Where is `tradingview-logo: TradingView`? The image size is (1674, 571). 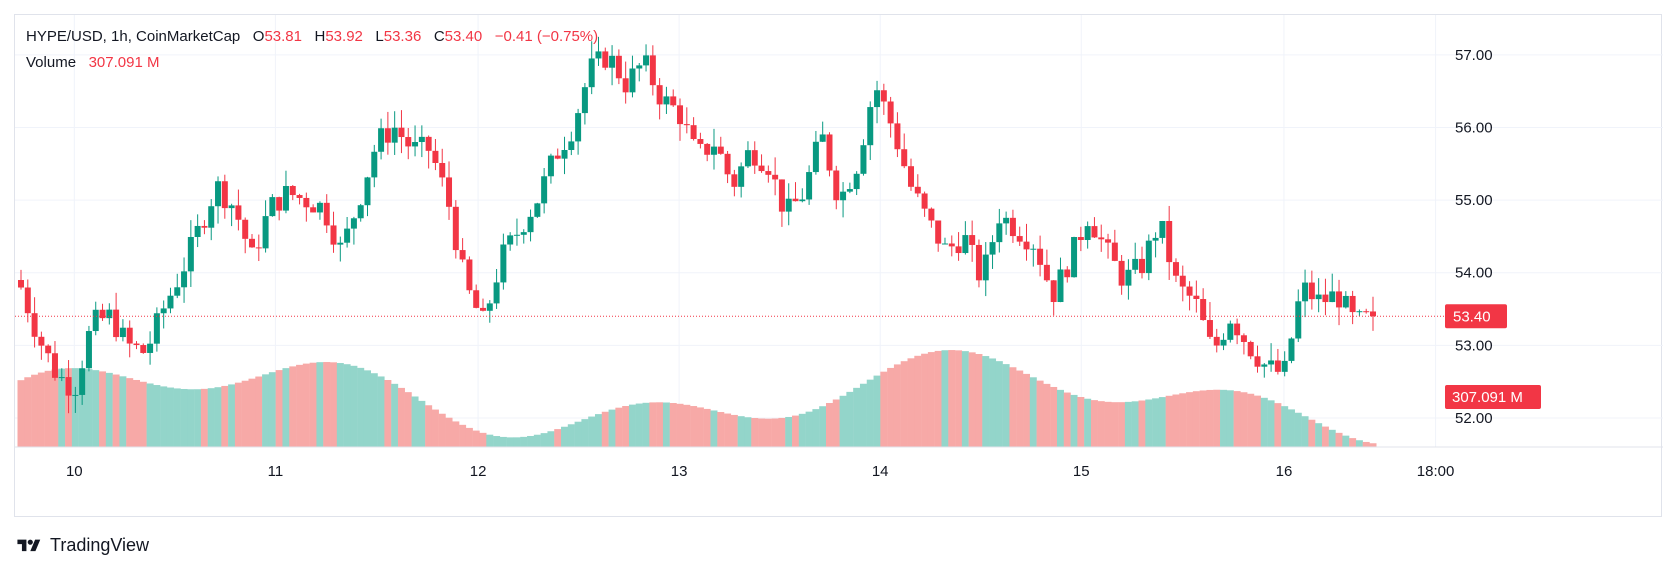
tradingview-logo: TradingView is located at coordinates (81, 545).